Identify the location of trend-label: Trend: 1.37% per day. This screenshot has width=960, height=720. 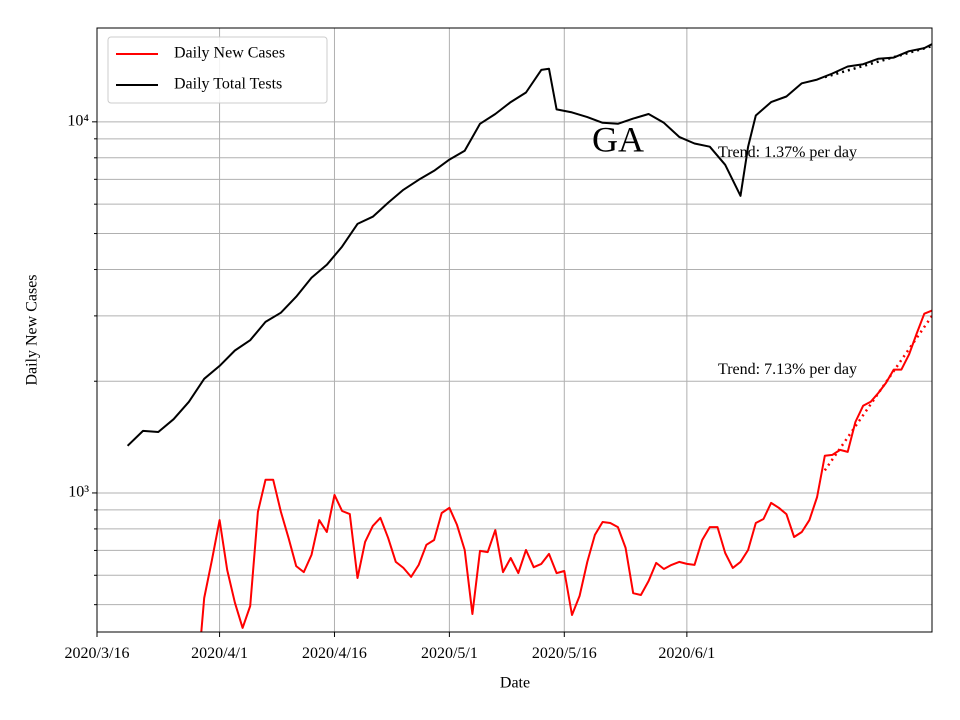
(787, 152).